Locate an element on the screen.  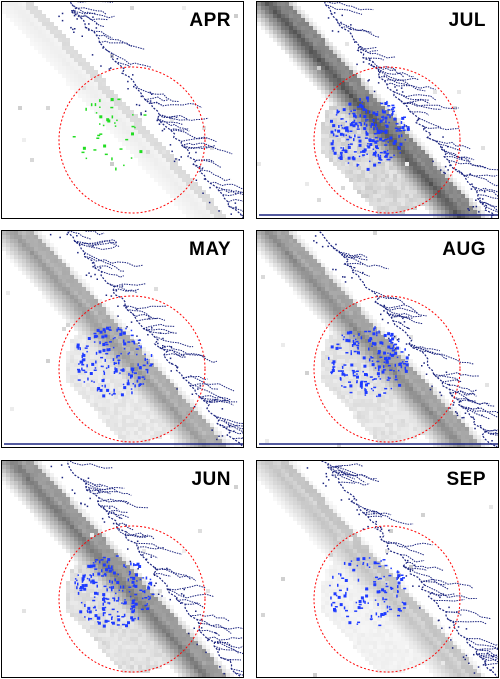
month-label-aug: AUG is located at coordinates (464, 249).